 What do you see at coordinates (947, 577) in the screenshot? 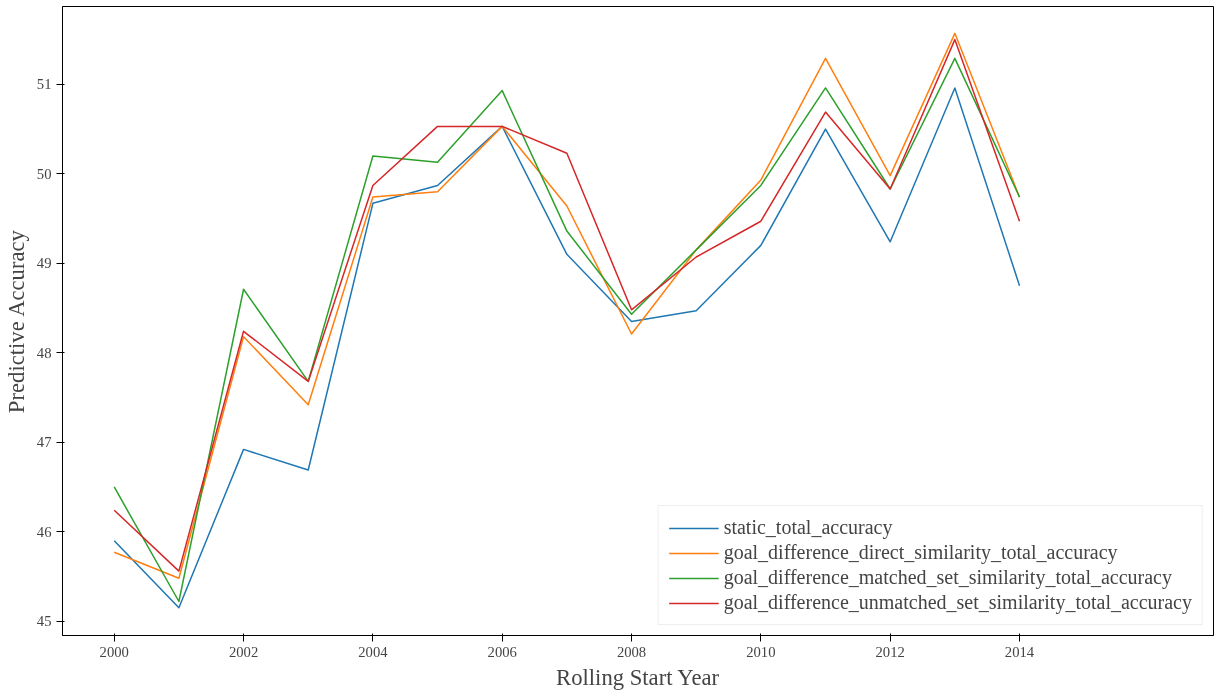
I see `legend-label: goal_difference_matched_set_similarity_total_accuracy` at bounding box center [947, 577].